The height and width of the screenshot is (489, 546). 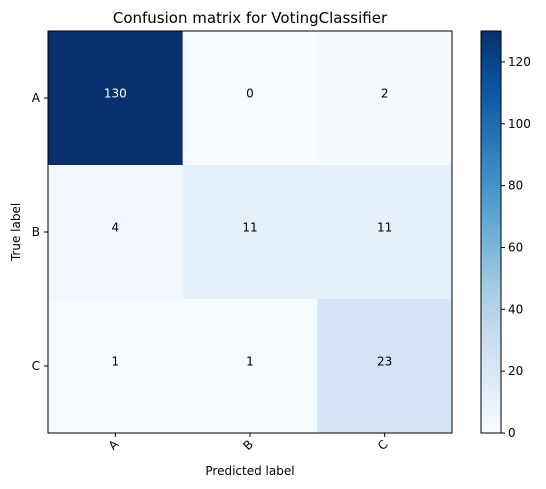 I want to click on colorbar-ticks: 0 20 40 60 80 100 120, so click(x=516, y=247).